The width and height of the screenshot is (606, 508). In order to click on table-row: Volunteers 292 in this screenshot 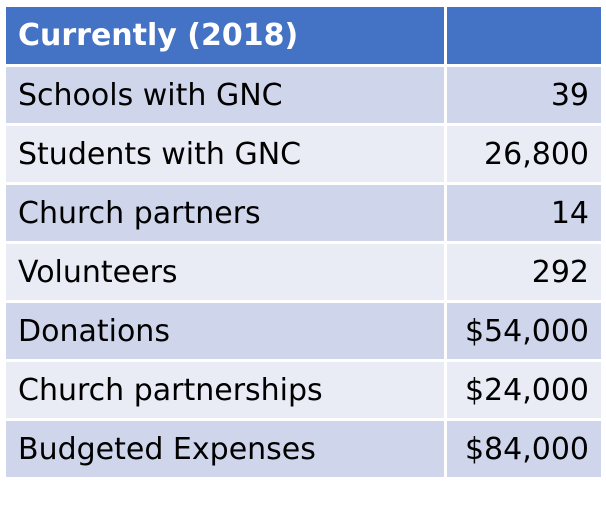, I will do `click(303, 272)`.